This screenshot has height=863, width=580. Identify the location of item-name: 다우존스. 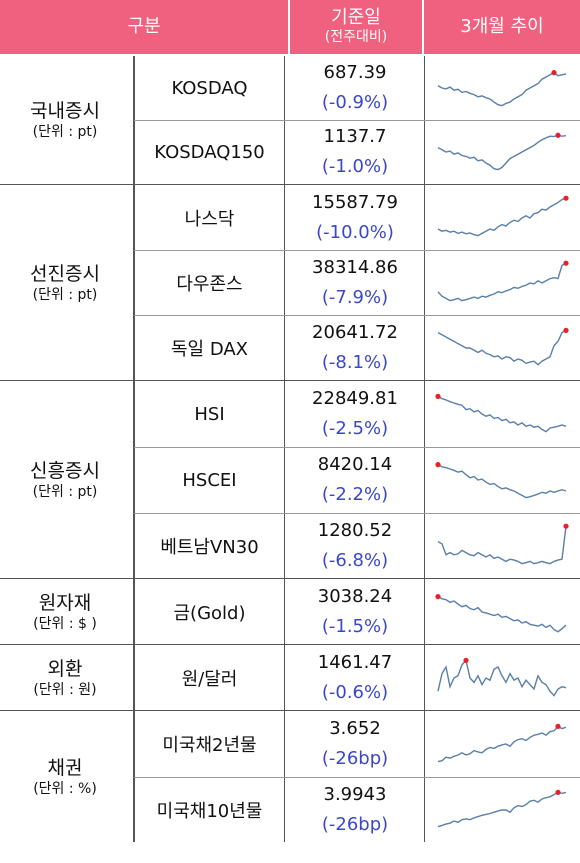
(209, 284).